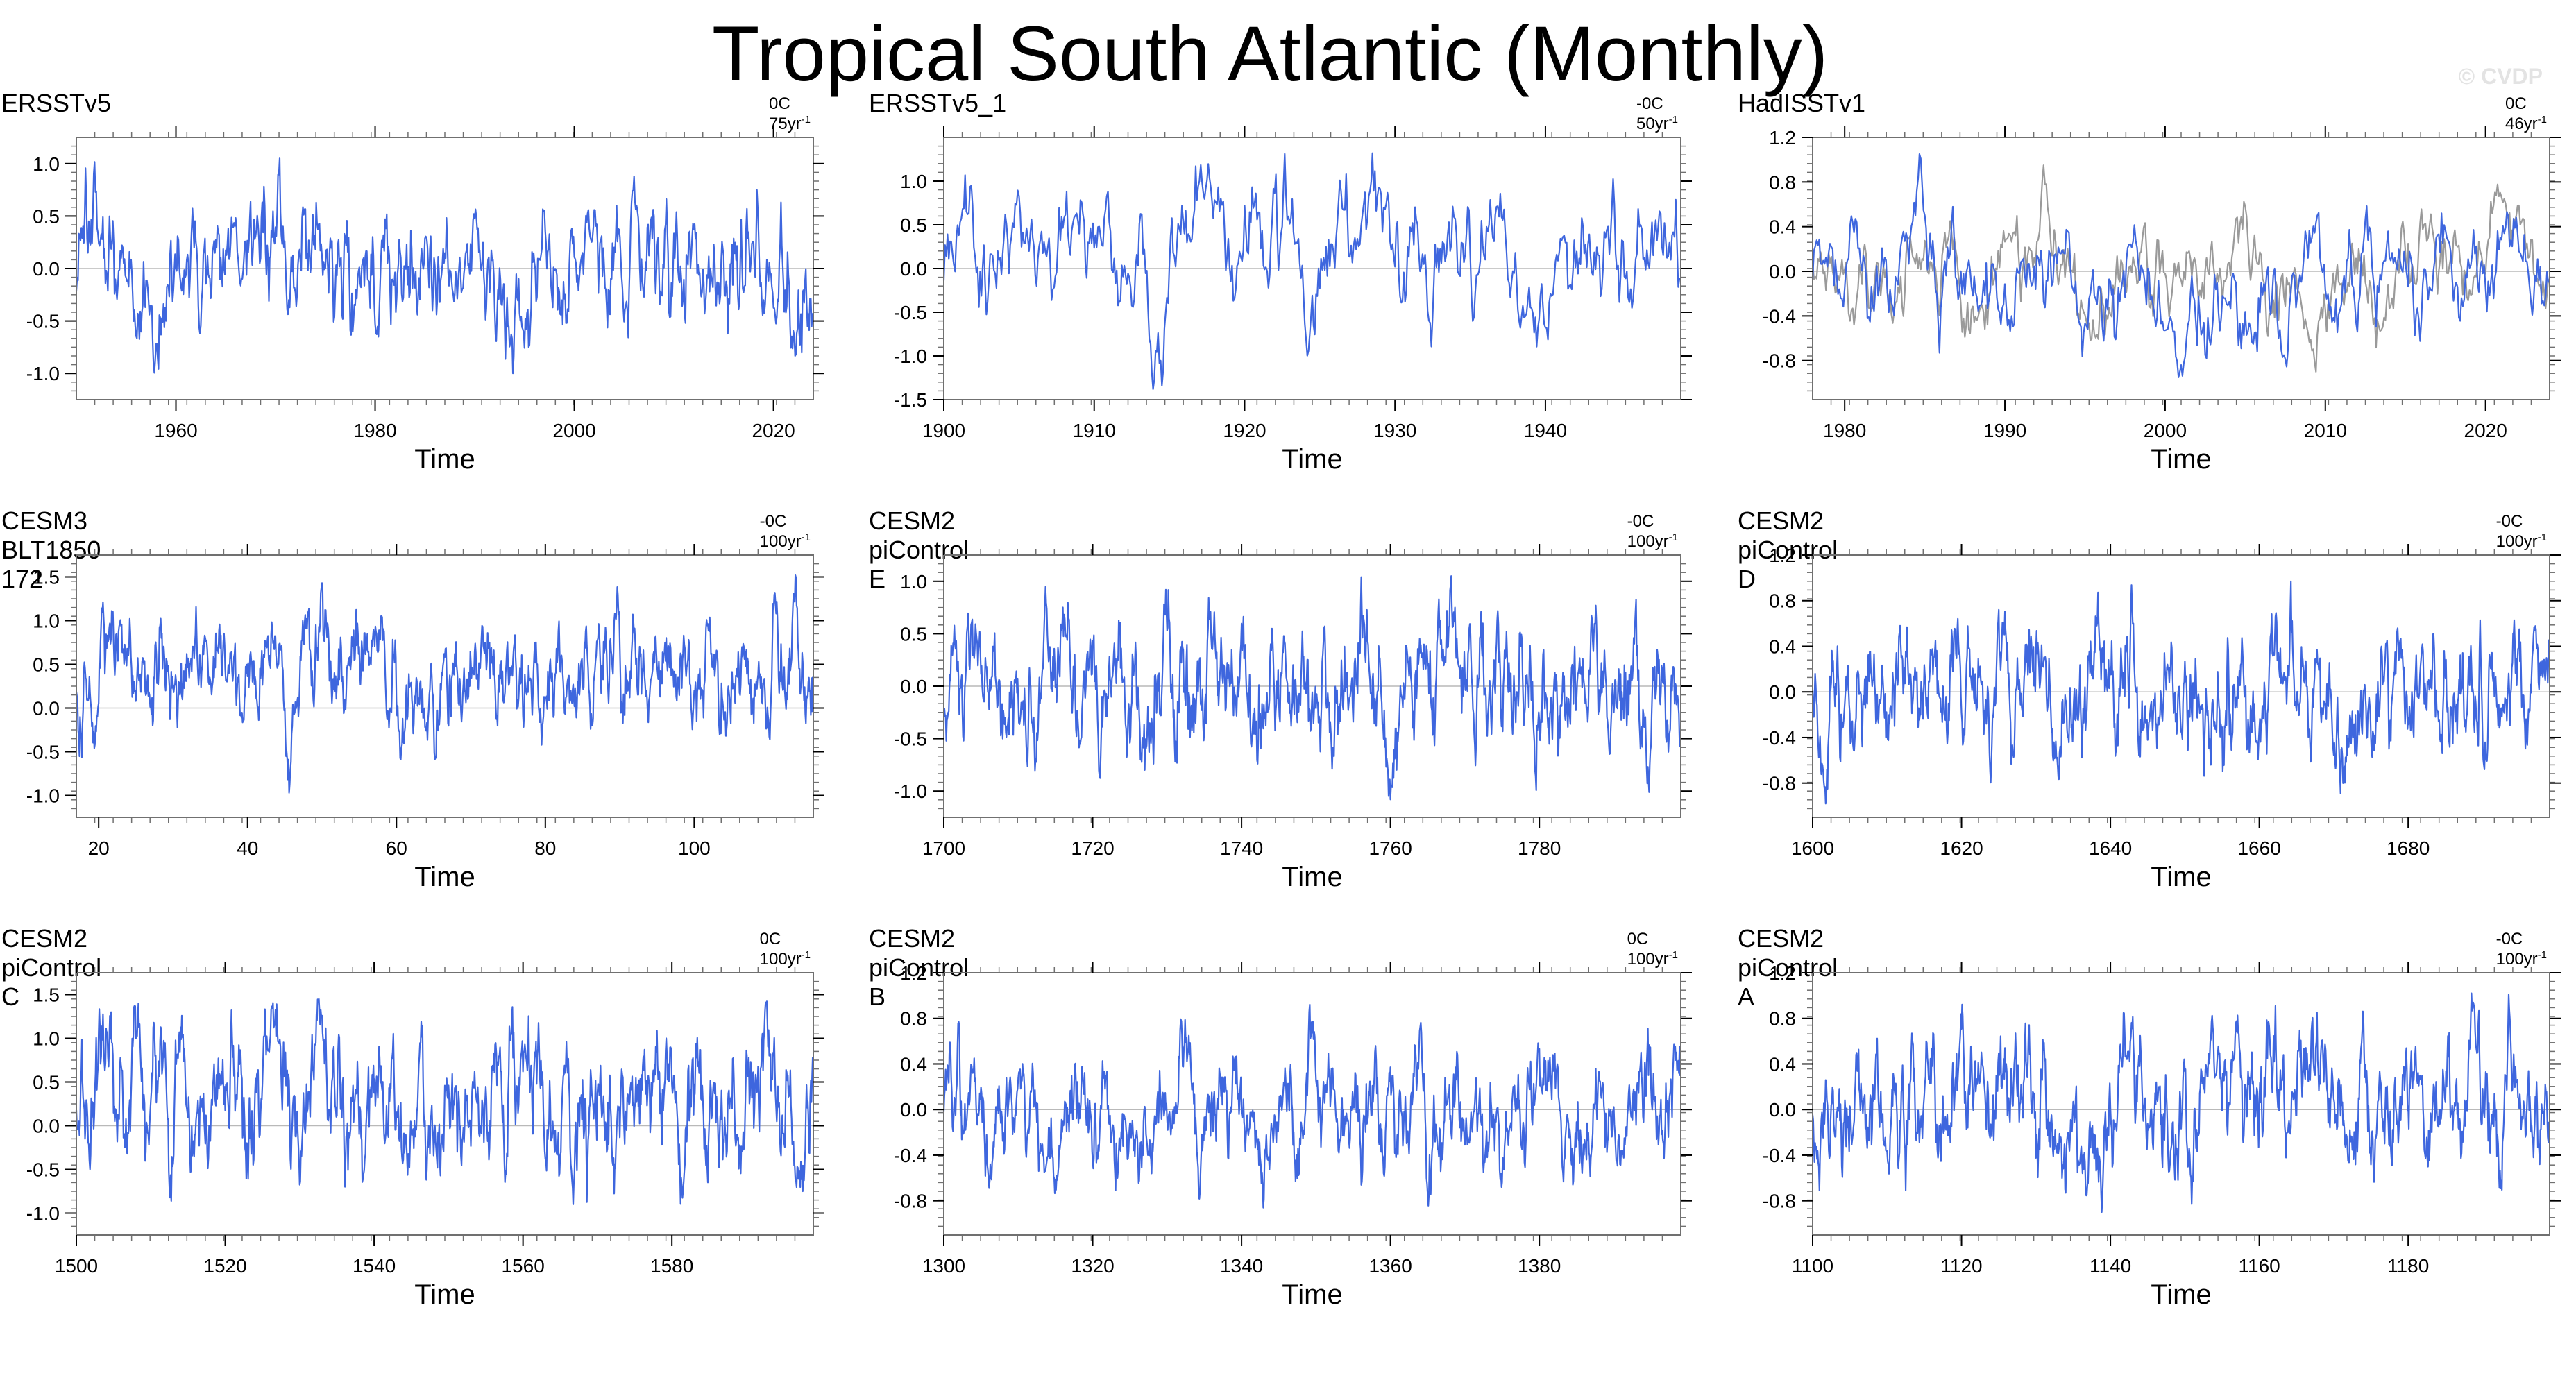 This screenshot has height=1389, width=2576. What do you see at coordinates (2325, 430) in the screenshot?
I see `x-tick-label: 2010` at bounding box center [2325, 430].